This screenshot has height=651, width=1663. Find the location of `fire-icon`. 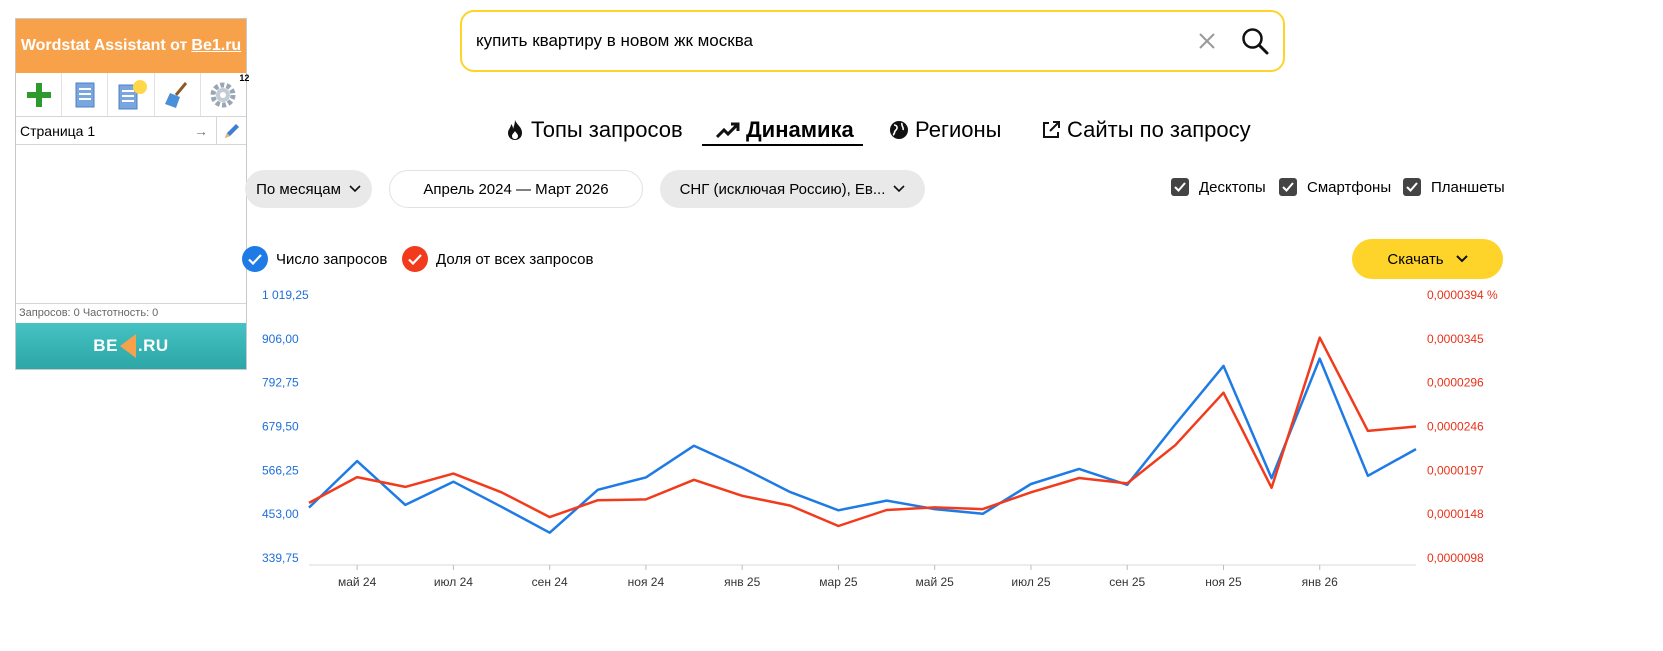

fire-icon is located at coordinates (515, 130).